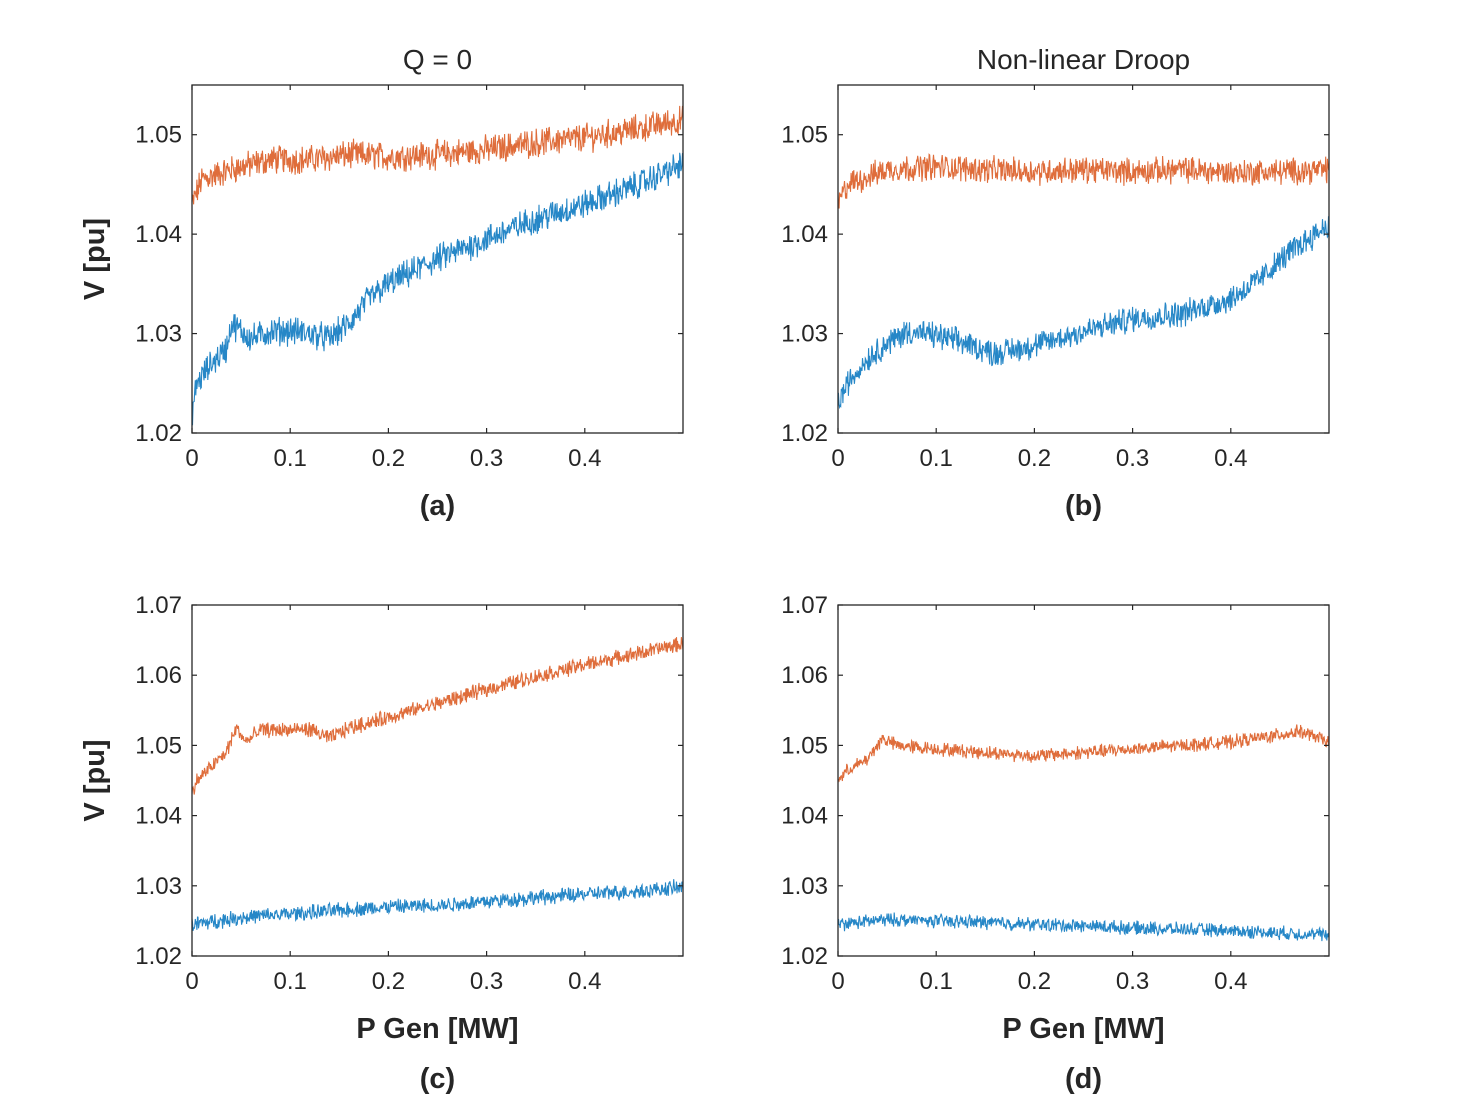  What do you see at coordinates (437, 1079) in the screenshot?
I see `panel-caption: (c)` at bounding box center [437, 1079].